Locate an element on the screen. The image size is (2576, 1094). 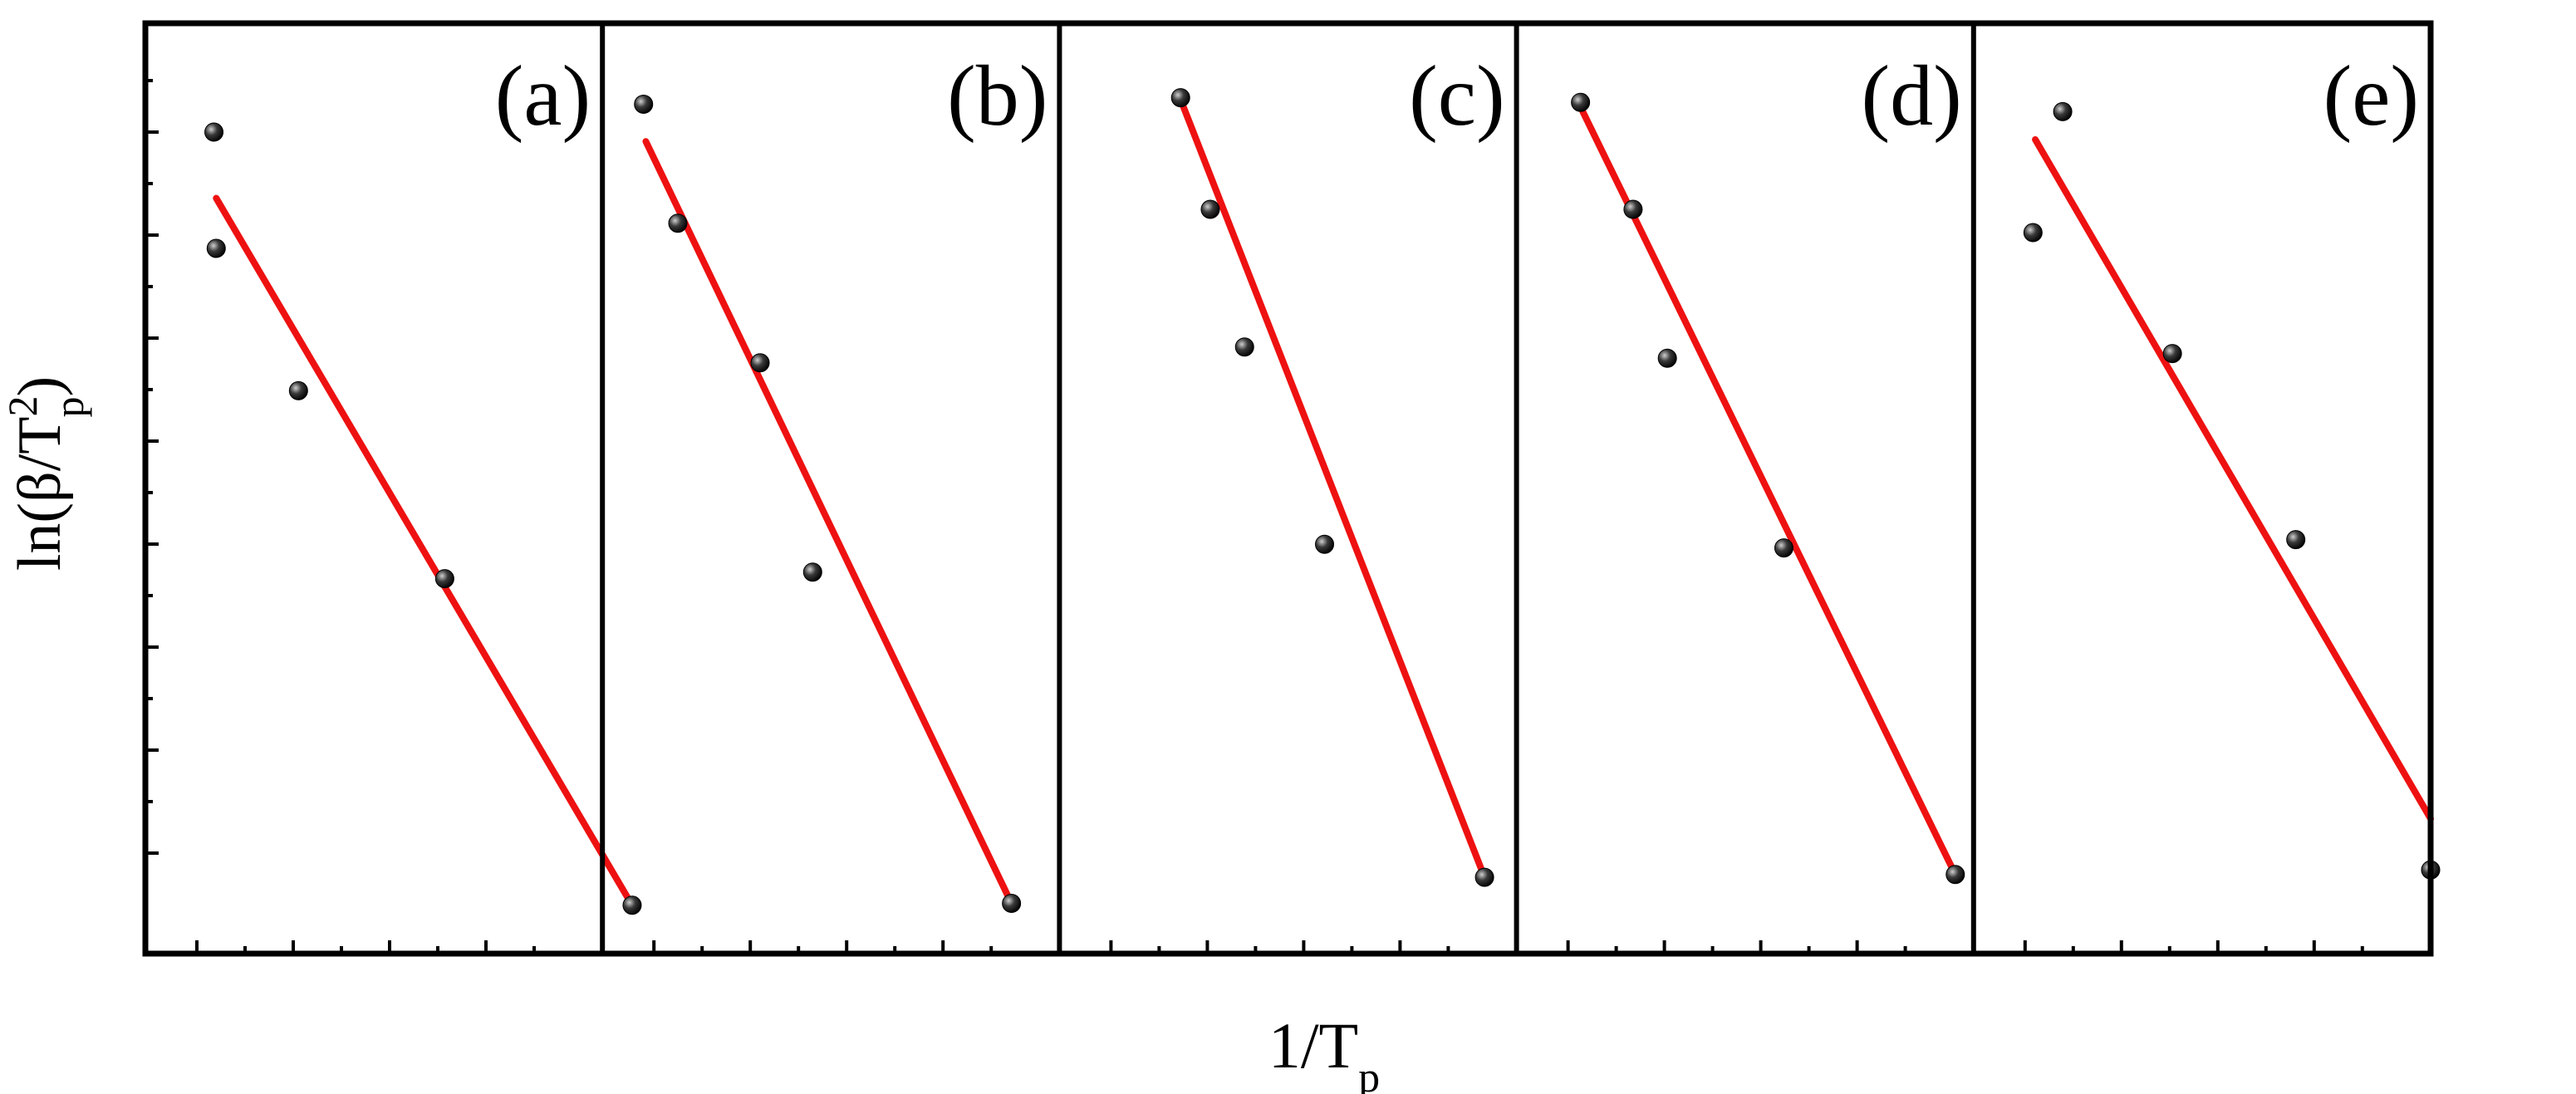
panel-label: (c) is located at coordinates (1456, 96).